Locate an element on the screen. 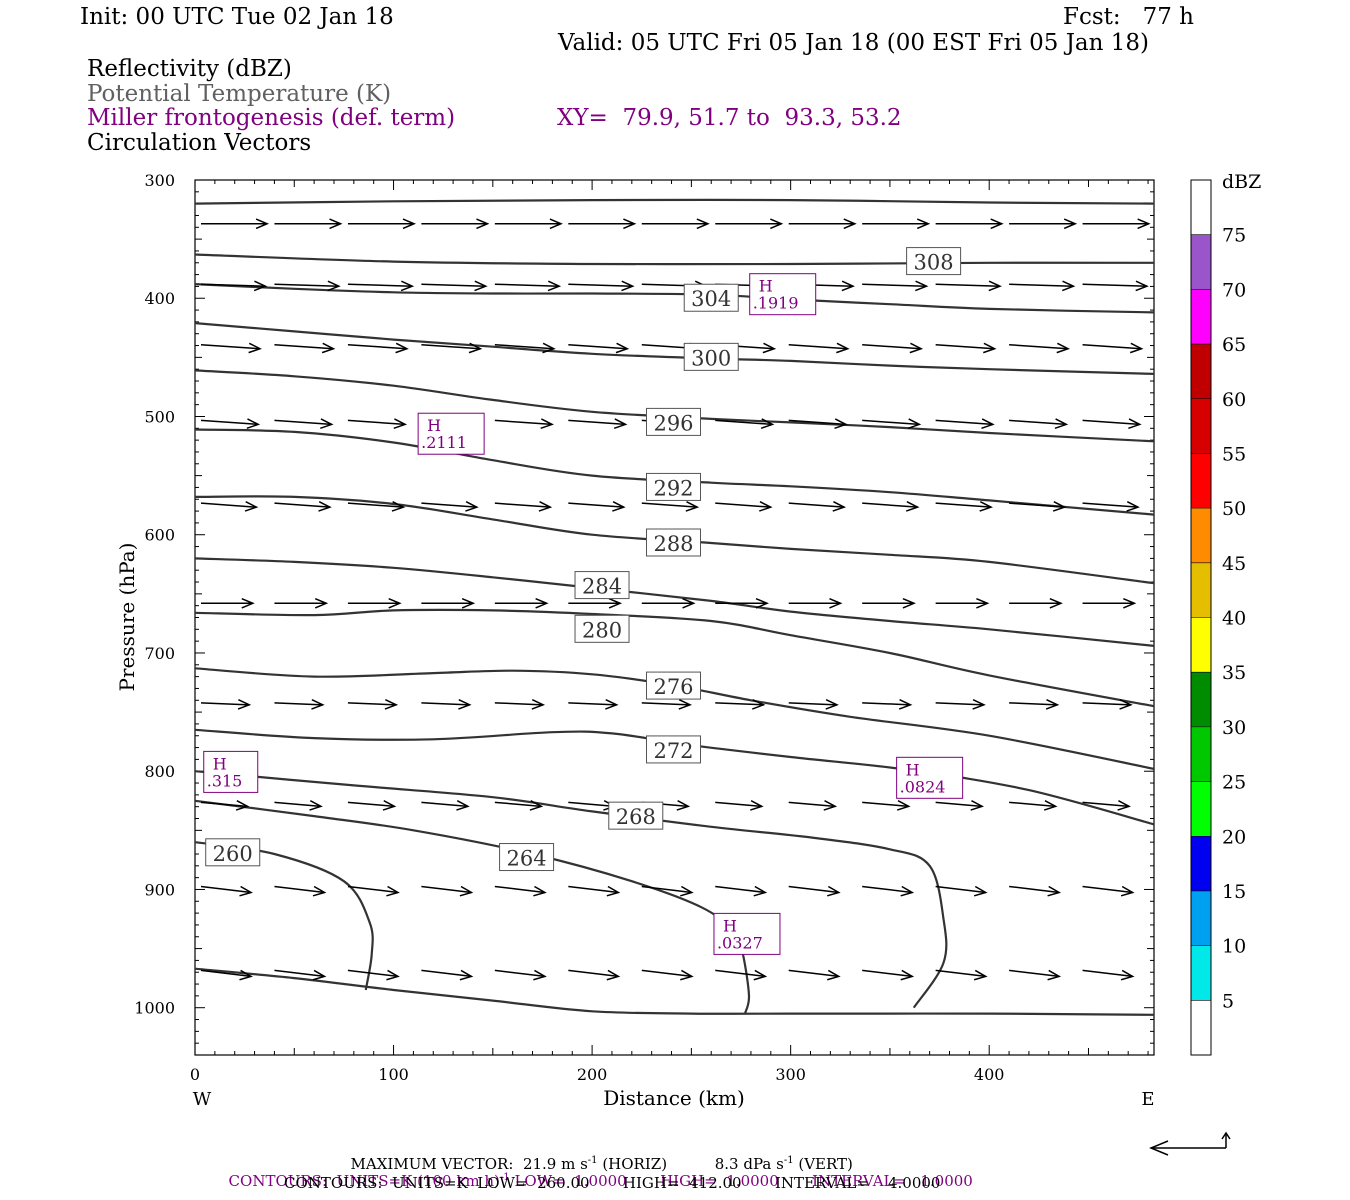 The height and width of the screenshot is (1200, 1350). max-vector-label: MAXIMUM VECTOR: is located at coordinates (432, 1164).